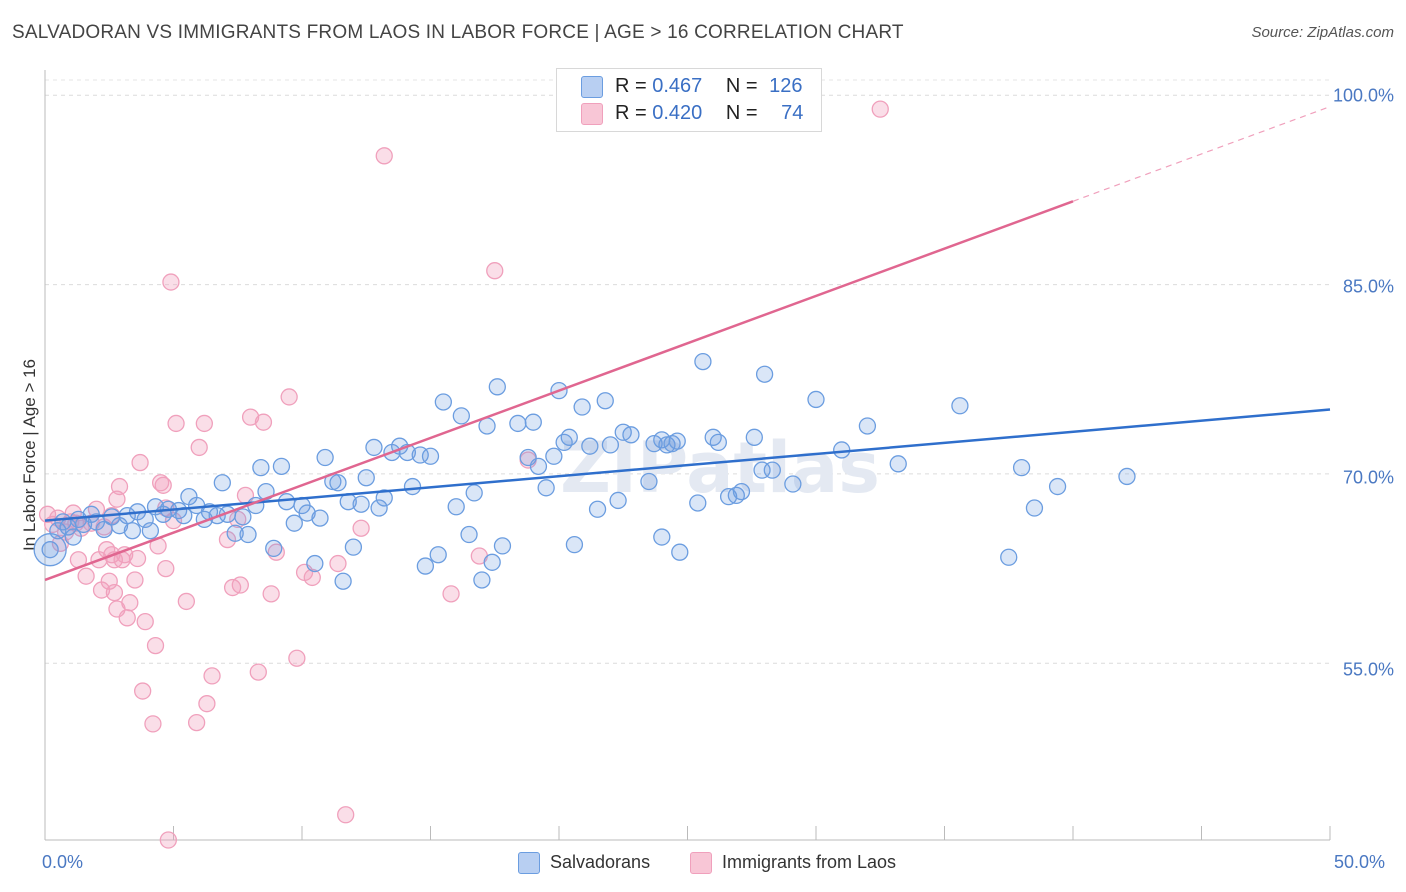 This screenshot has width=1406, height=892. What do you see at coordinates (792, 113) in the screenshot?
I see `legend-n-value: 74` at bounding box center [792, 113].